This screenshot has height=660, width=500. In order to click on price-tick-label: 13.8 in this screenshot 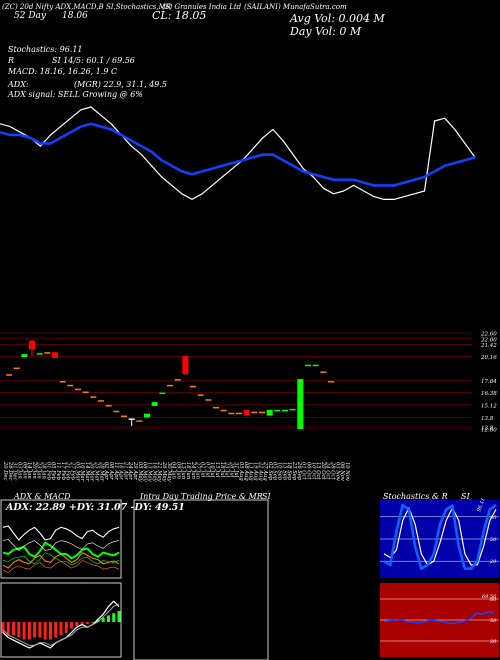, I will do `click(487, 419)`.